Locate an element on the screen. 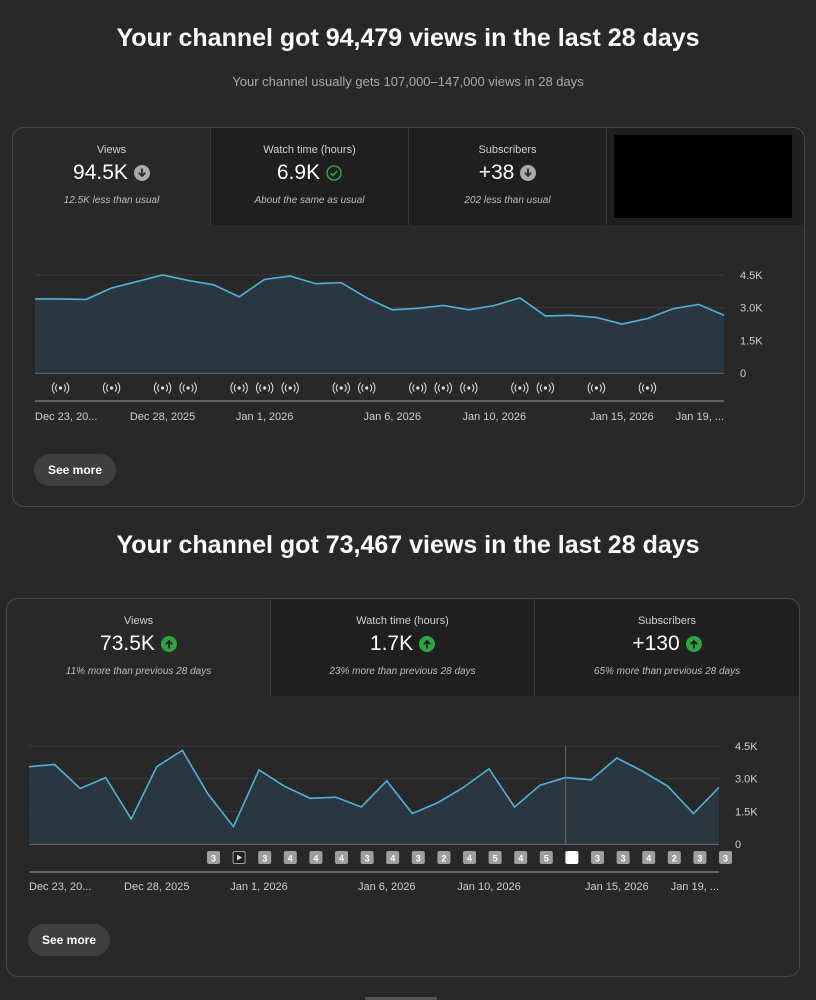 The height and width of the screenshot is (1000, 816). tab-views-label: Views is located at coordinates (138, 621).